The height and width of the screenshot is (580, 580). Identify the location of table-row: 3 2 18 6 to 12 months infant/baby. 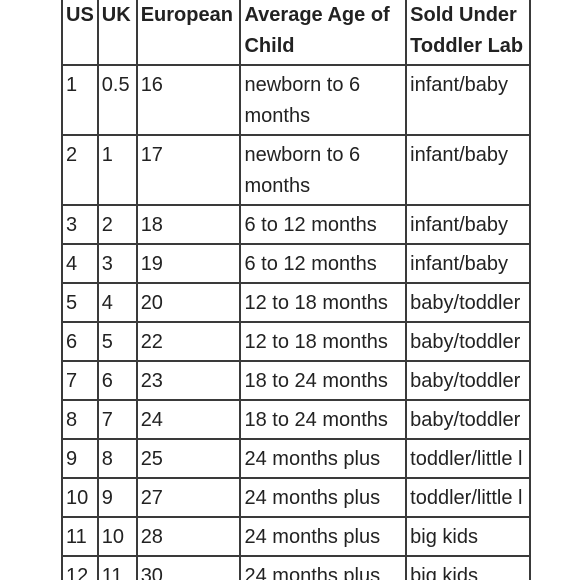
(296, 224).